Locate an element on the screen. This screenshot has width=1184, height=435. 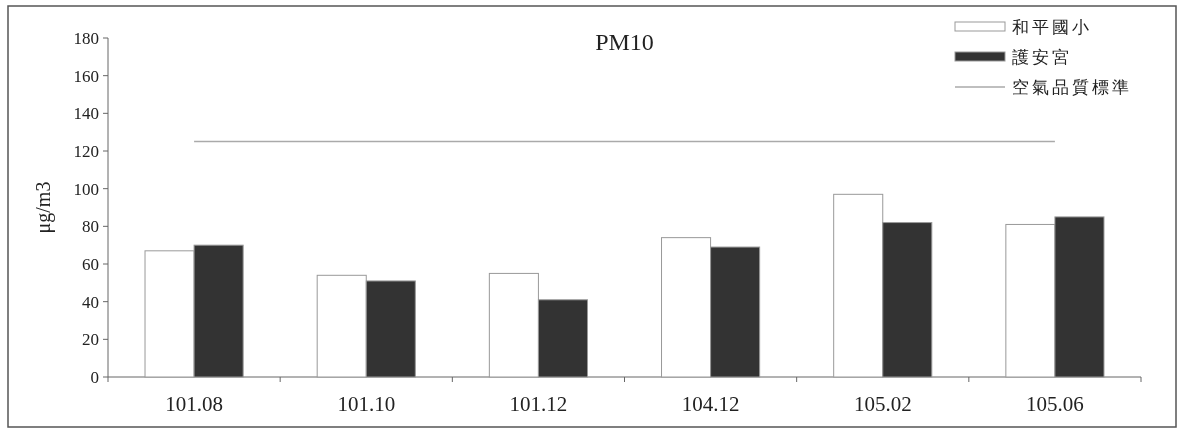
y-tick-label: 100 is located at coordinates (86, 189).